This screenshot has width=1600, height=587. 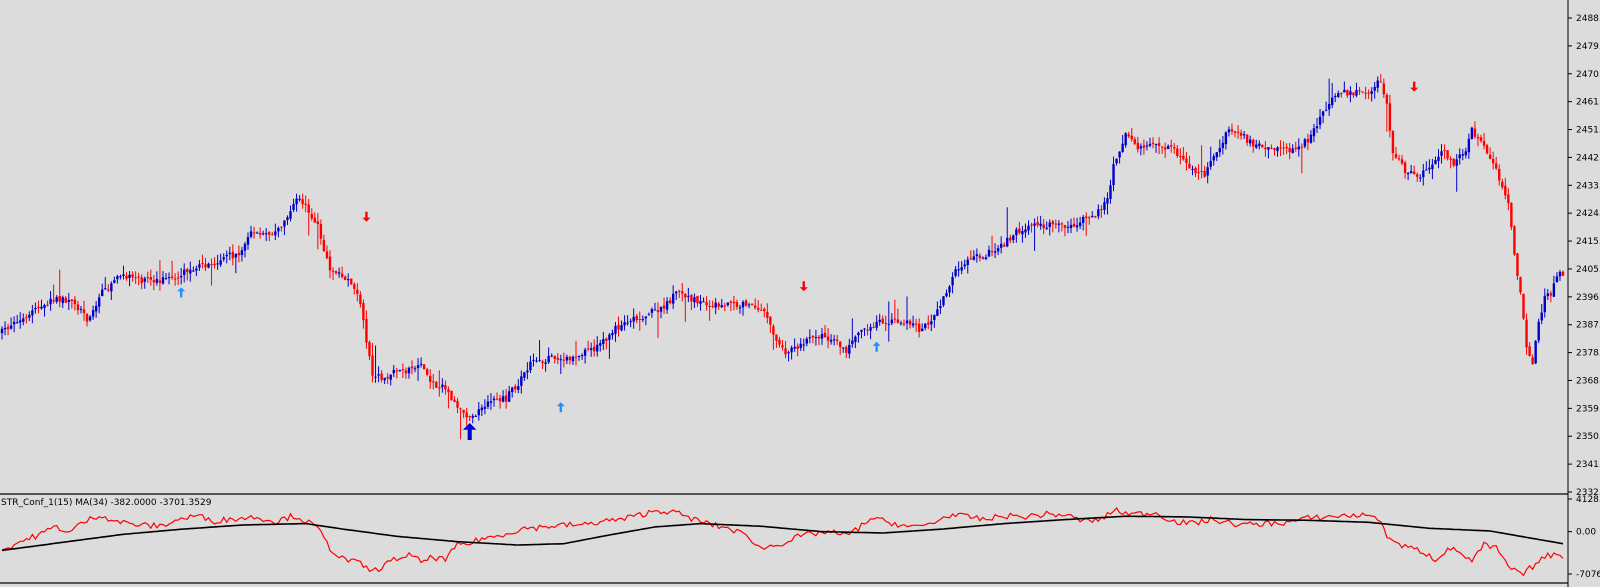 I want to click on indicator-pane, so click(x=782, y=542).